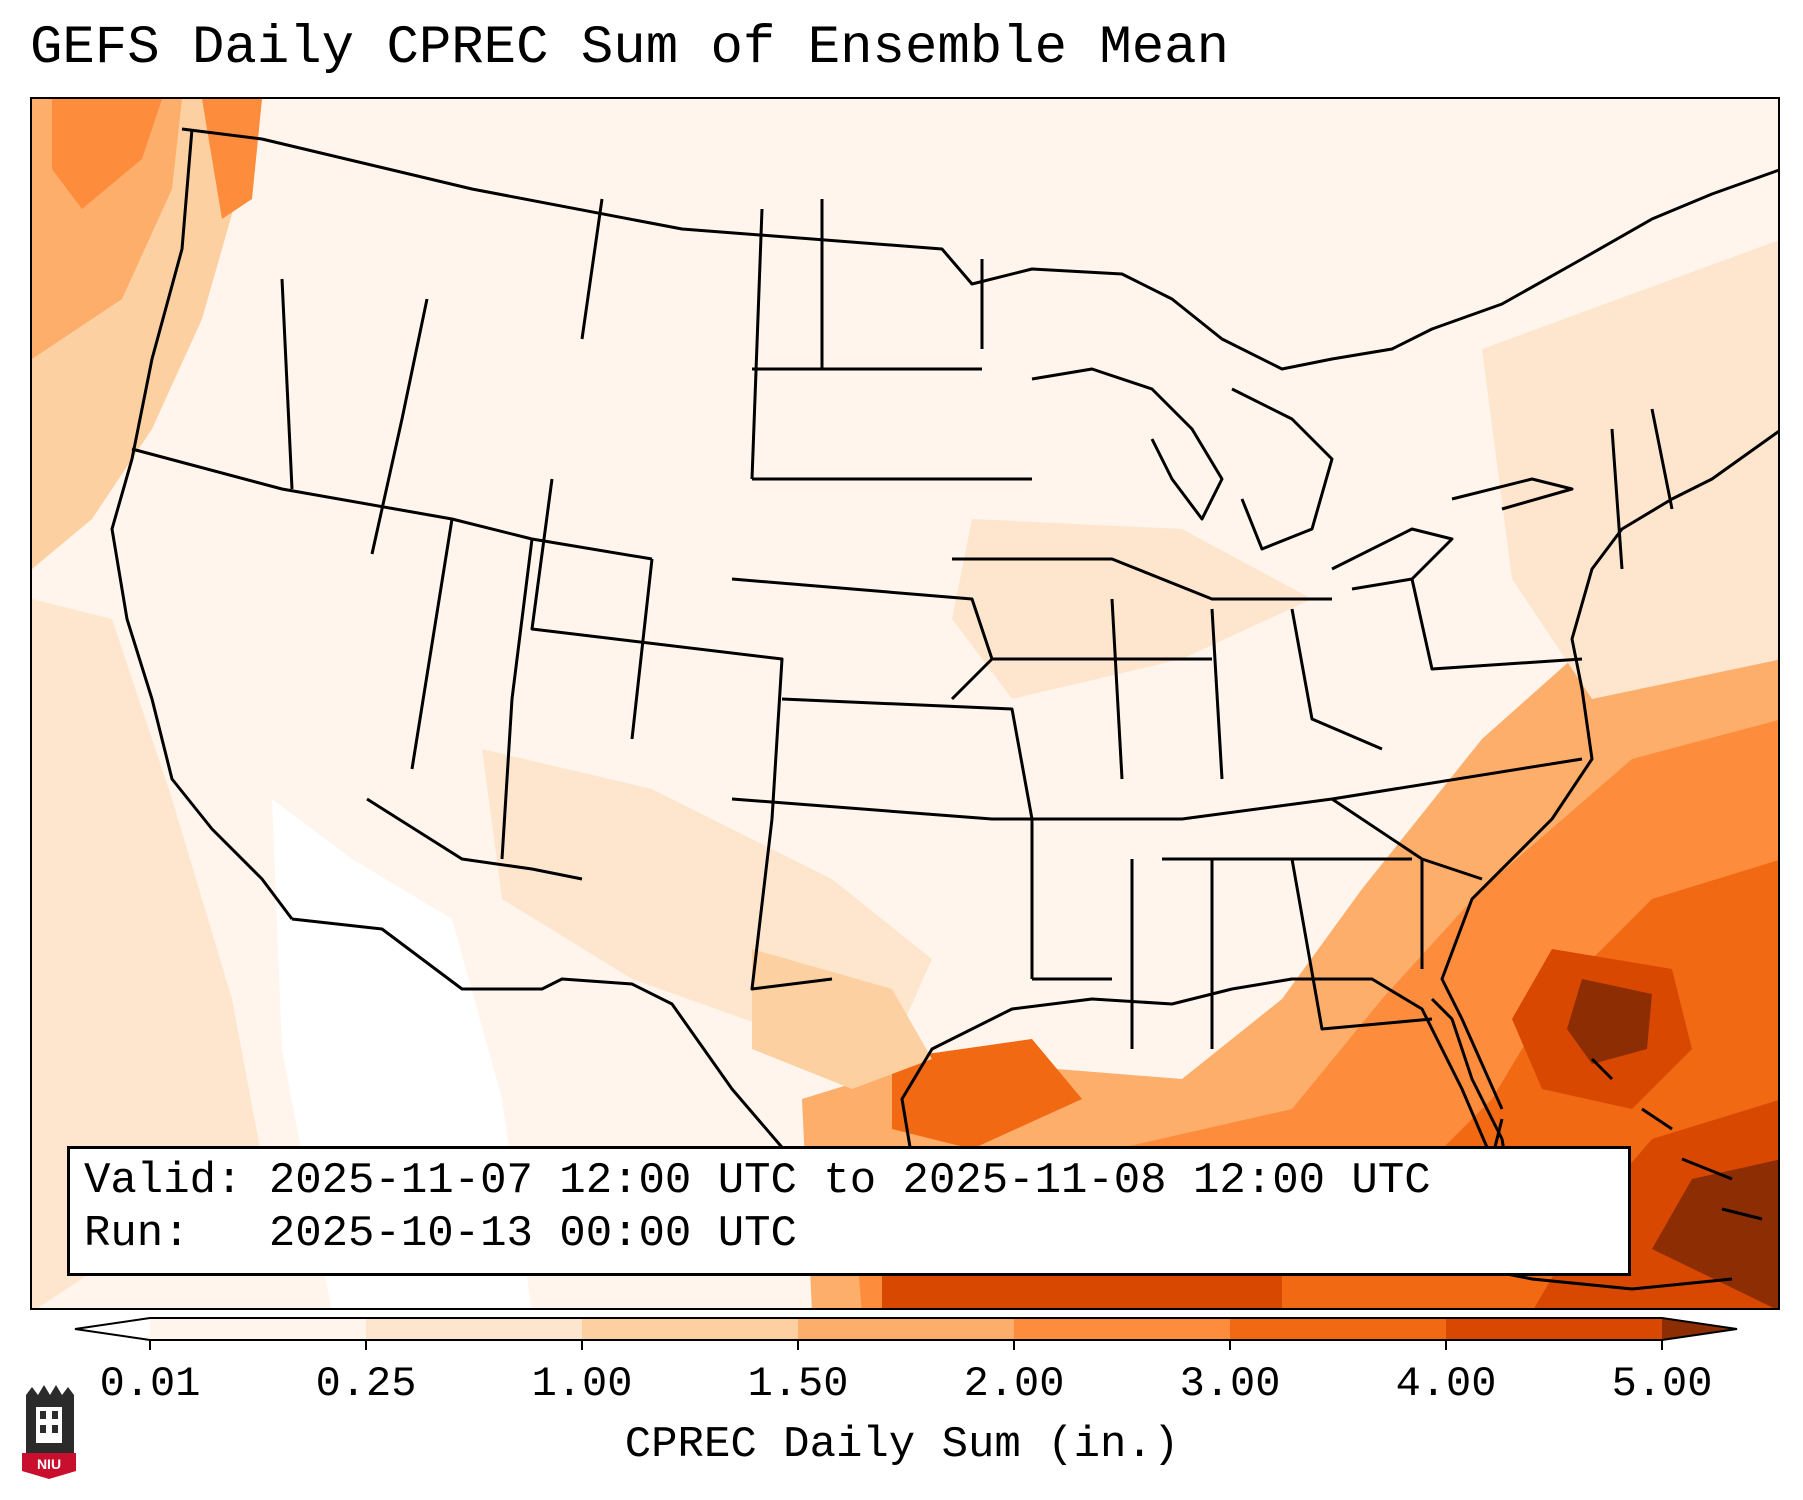  What do you see at coordinates (532, 1234) in the screenshot?
I see `run-value: 2025-10-13 00:00 UTC` at bounding box center [532, 1234].